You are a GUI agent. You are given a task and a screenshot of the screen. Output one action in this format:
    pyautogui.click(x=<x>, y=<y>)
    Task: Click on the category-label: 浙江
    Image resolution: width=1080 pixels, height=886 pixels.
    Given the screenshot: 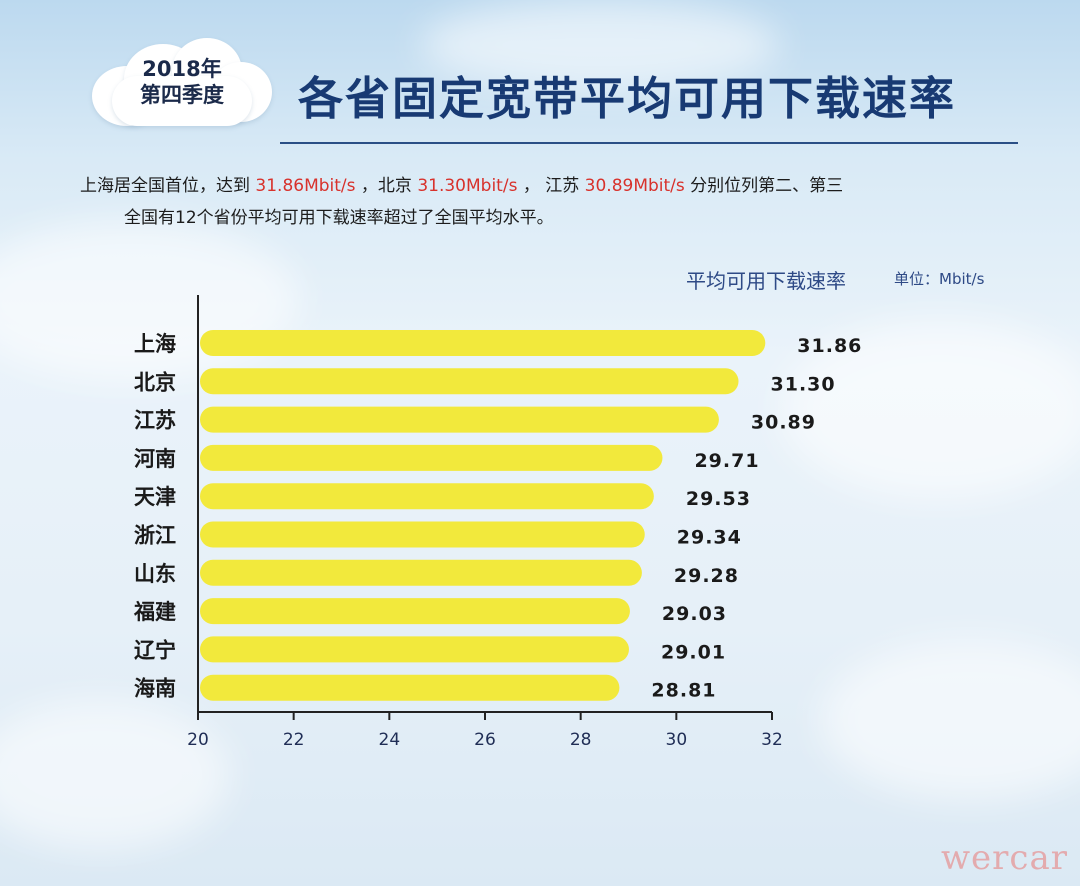 What is the action you would take?
    pyautogui.click(x=155, y=536)
    